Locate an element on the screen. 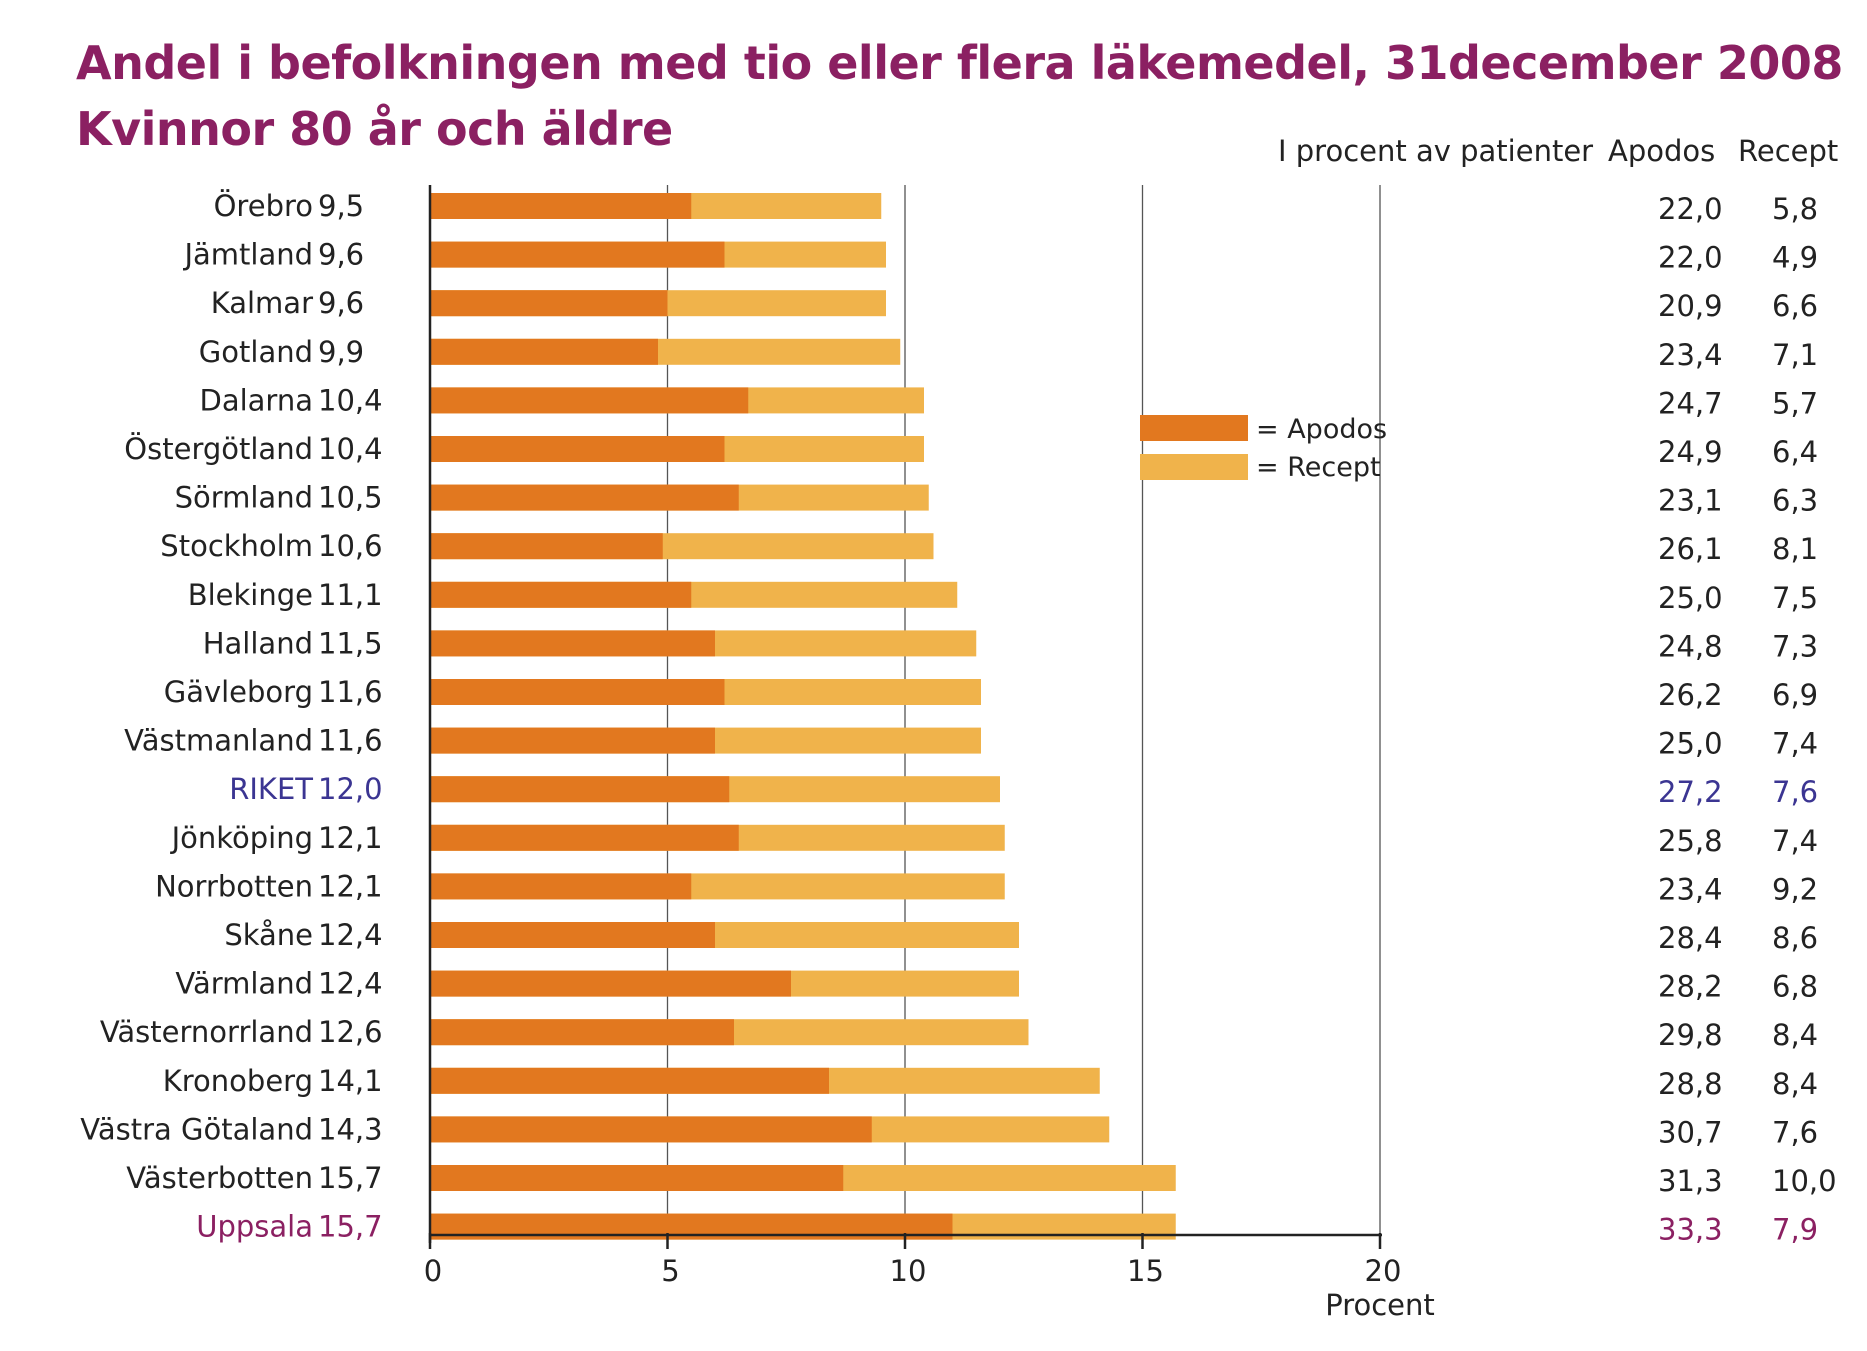  recept-value-19: 7,6 is located at coordinates (1795, 1132).